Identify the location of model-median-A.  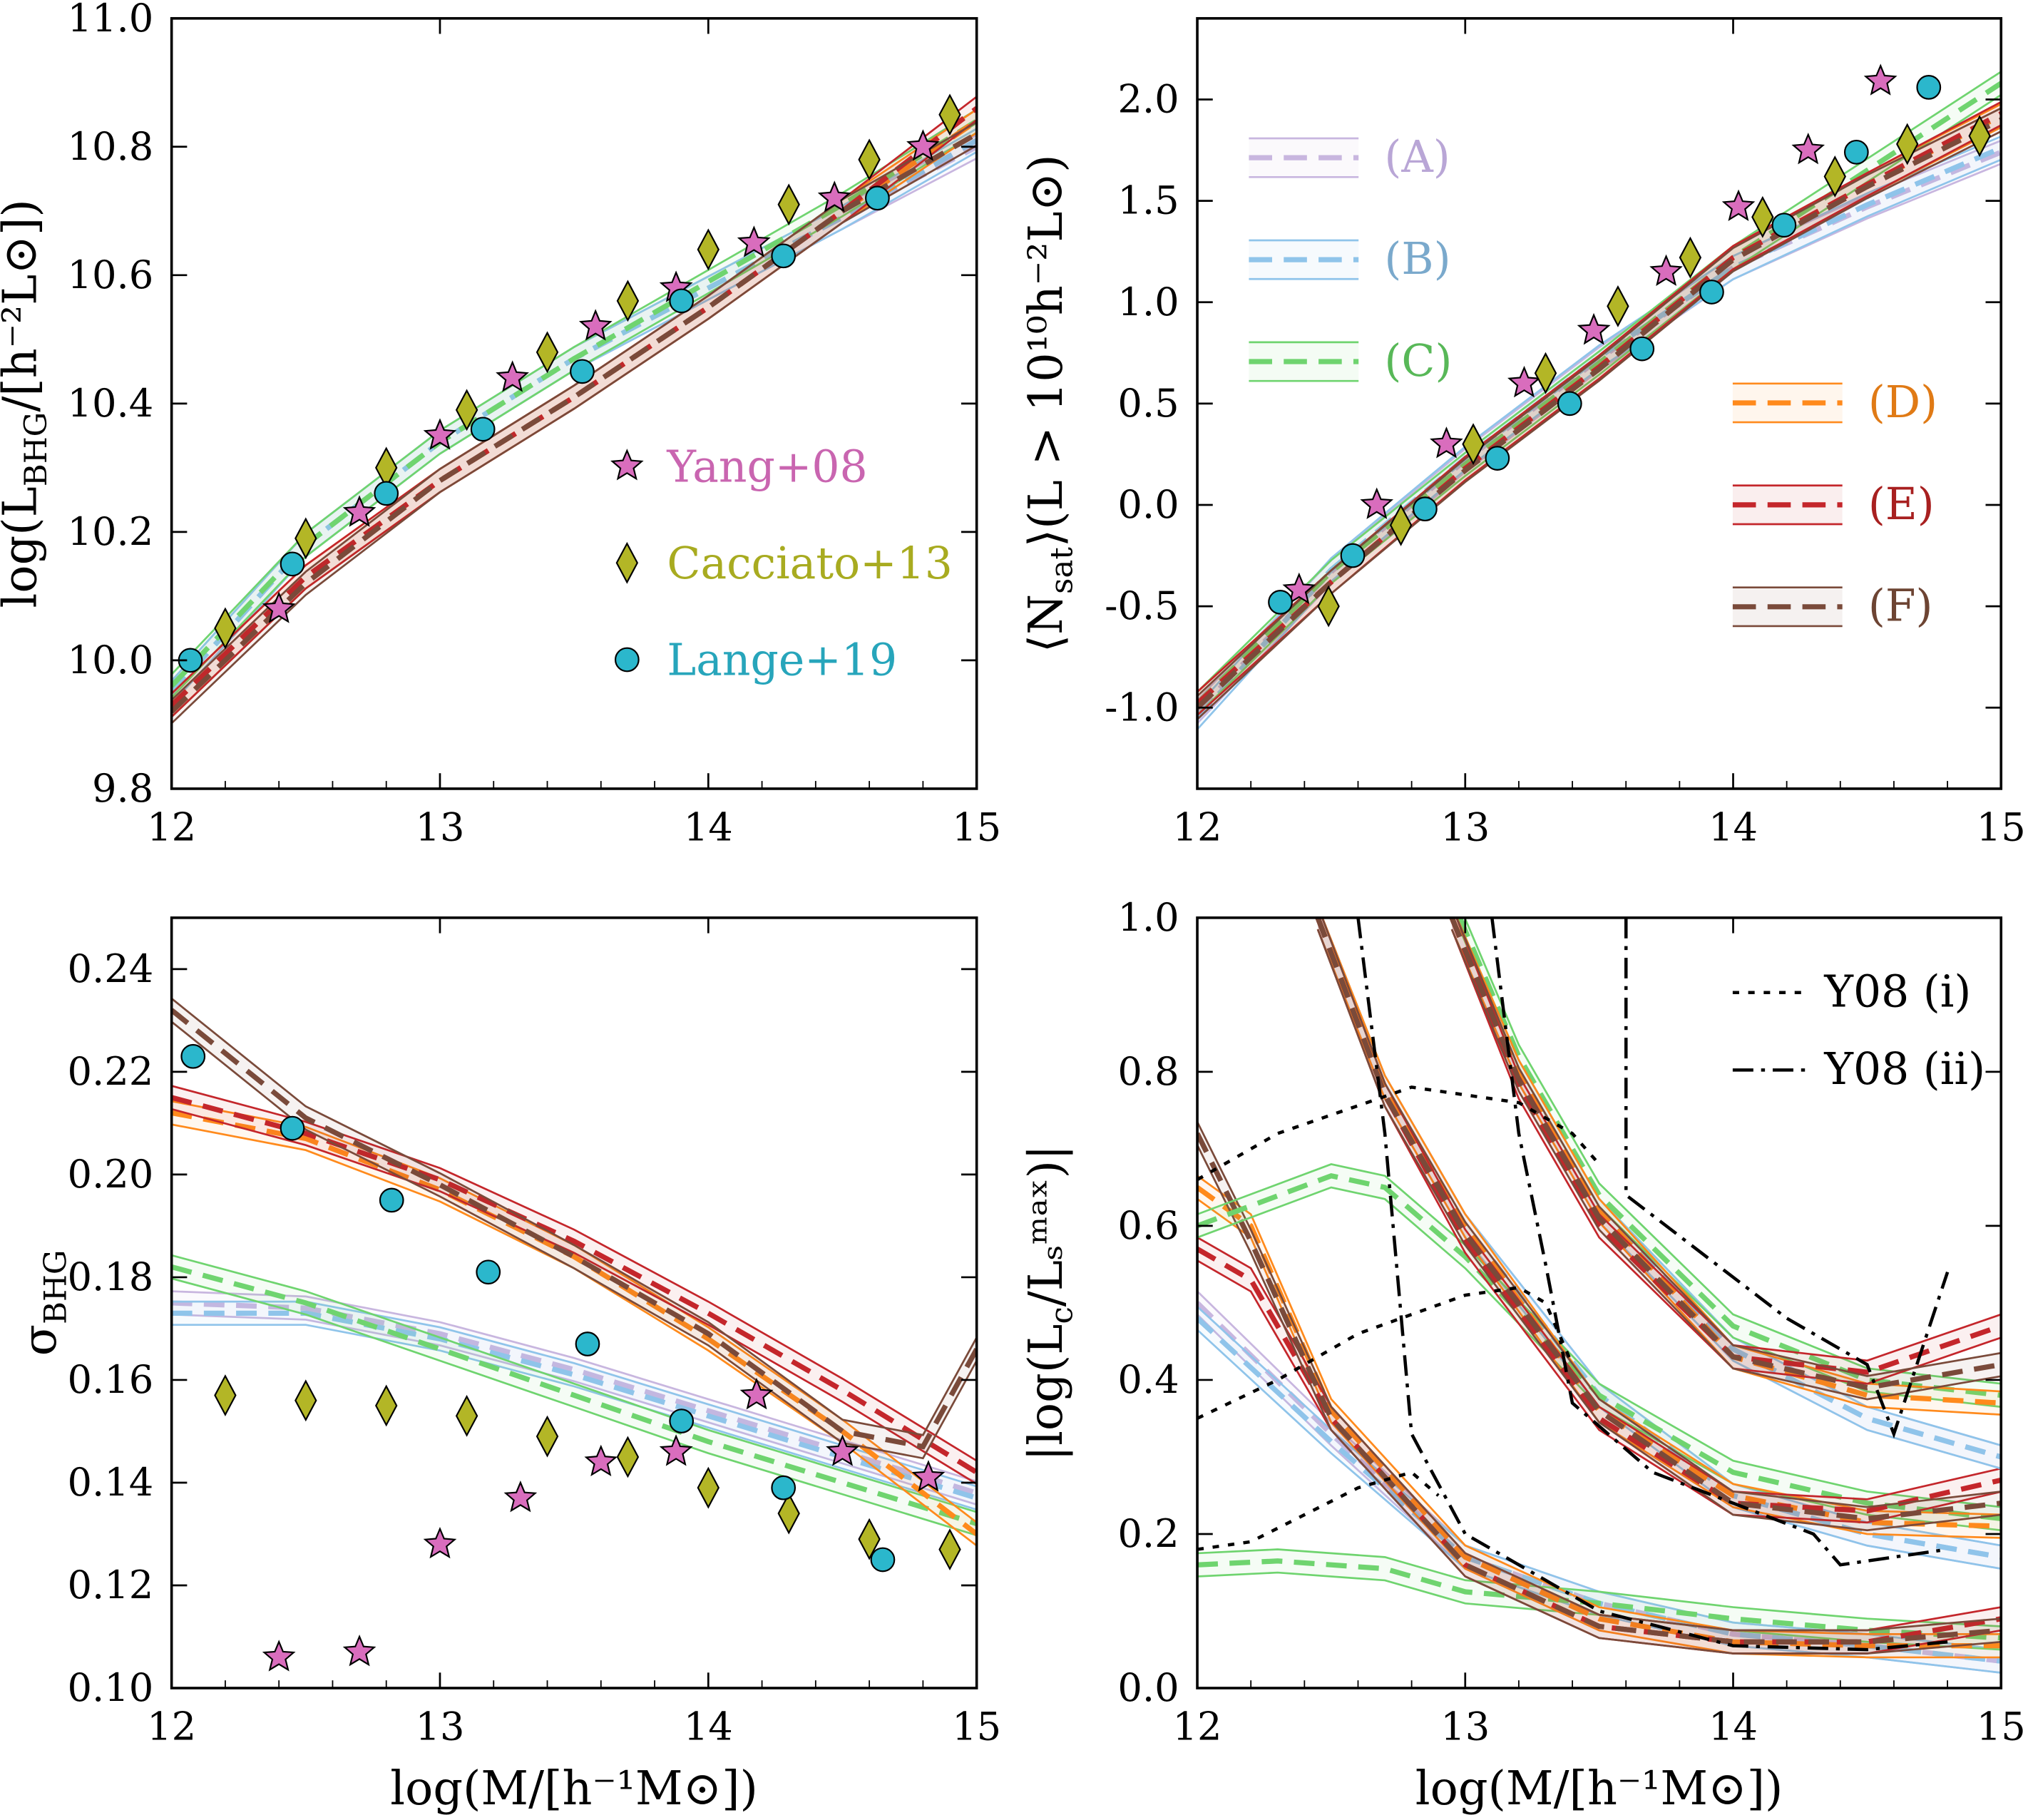
(574, 419).